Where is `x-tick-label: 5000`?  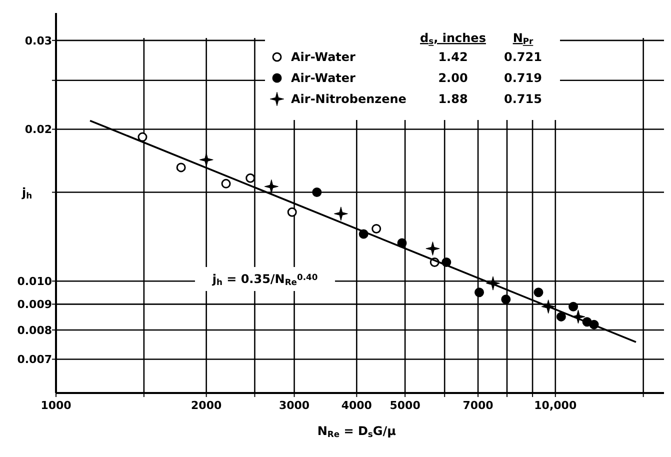
x-tick-label: 5000 is located at coordinates (405, 405).